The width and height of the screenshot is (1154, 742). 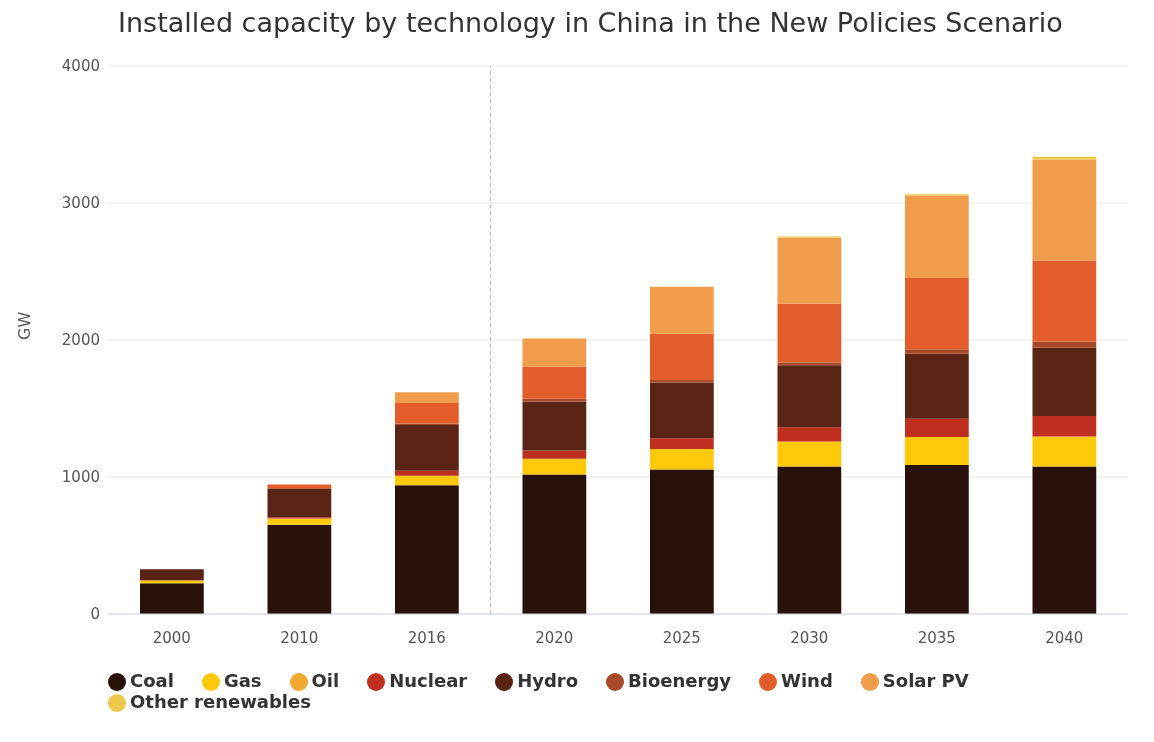 What do you see at coordinates (24, 325) in the screenshot?
I see `y-axis-title: GW` at bounding box center [24, 325].